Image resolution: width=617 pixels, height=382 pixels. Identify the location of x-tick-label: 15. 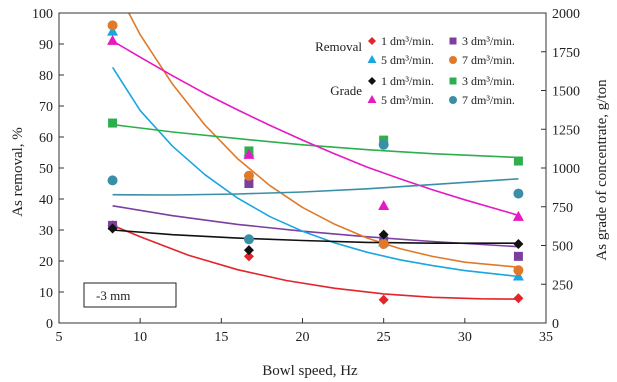
(221, 337).